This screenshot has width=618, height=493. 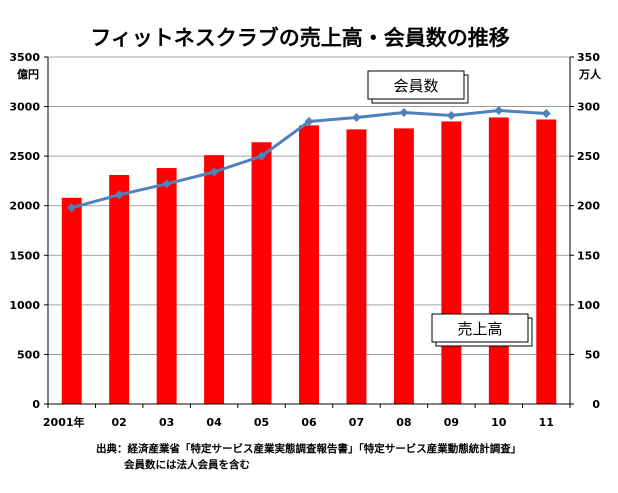 I want to click on legend-sales-box-front, so click(x=480, y=328).